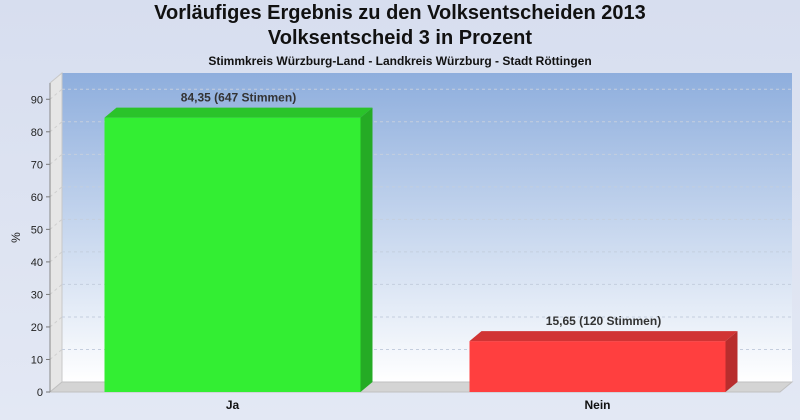 This screenshot has width=800, height=420. I want to click on y-tick-label: 80, so click(37, 133).